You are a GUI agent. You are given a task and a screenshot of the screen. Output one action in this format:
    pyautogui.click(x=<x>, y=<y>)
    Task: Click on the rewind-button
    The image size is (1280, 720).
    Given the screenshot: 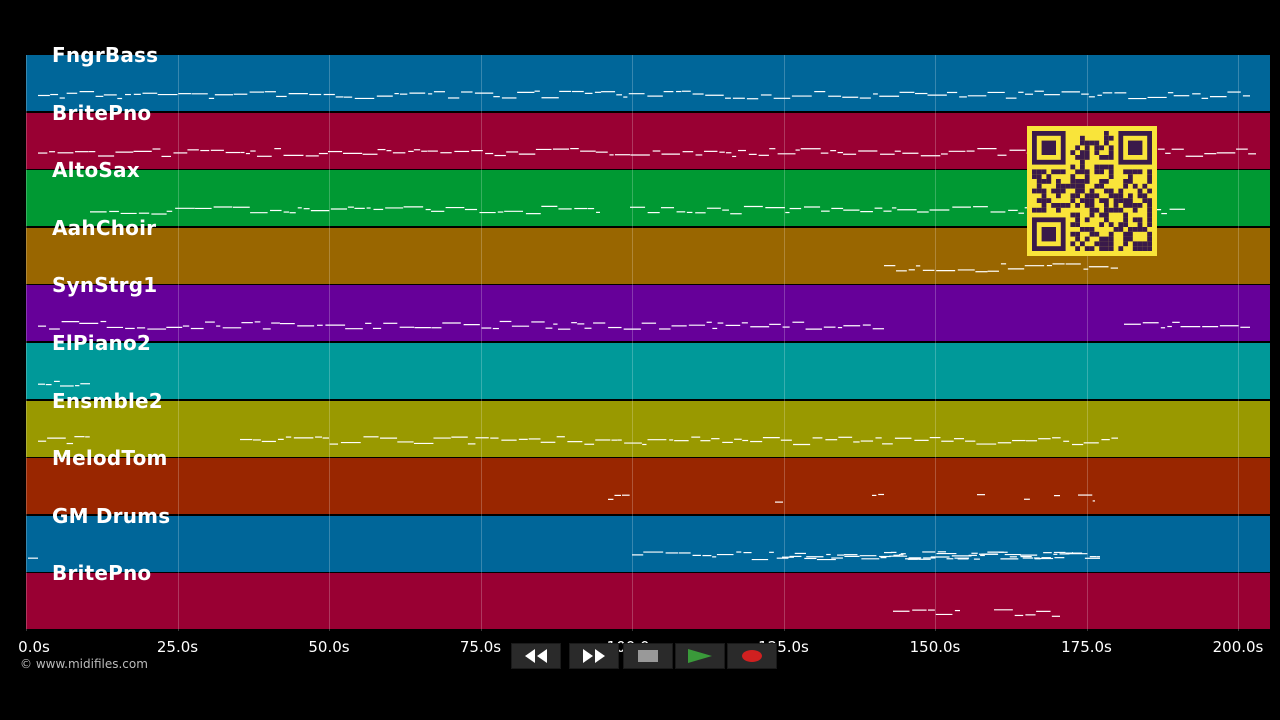 What is the action you would take?
    pyautogui.click(x=536, y=656)
    